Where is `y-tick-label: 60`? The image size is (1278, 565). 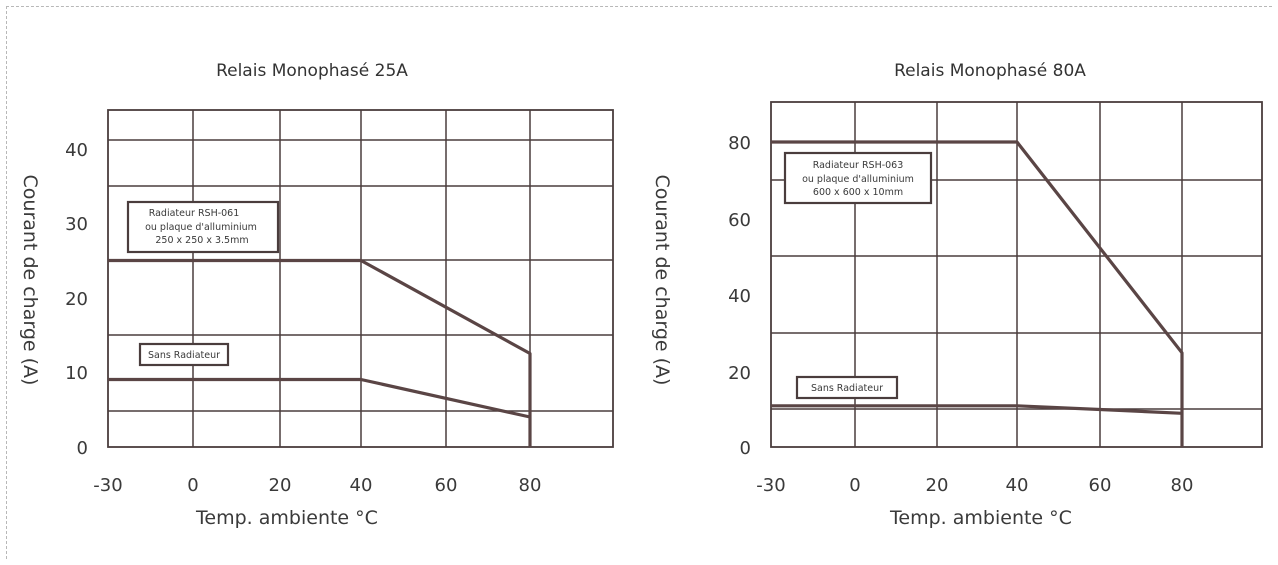
y-tick-label: 60 is located at coordinates (739, 220).